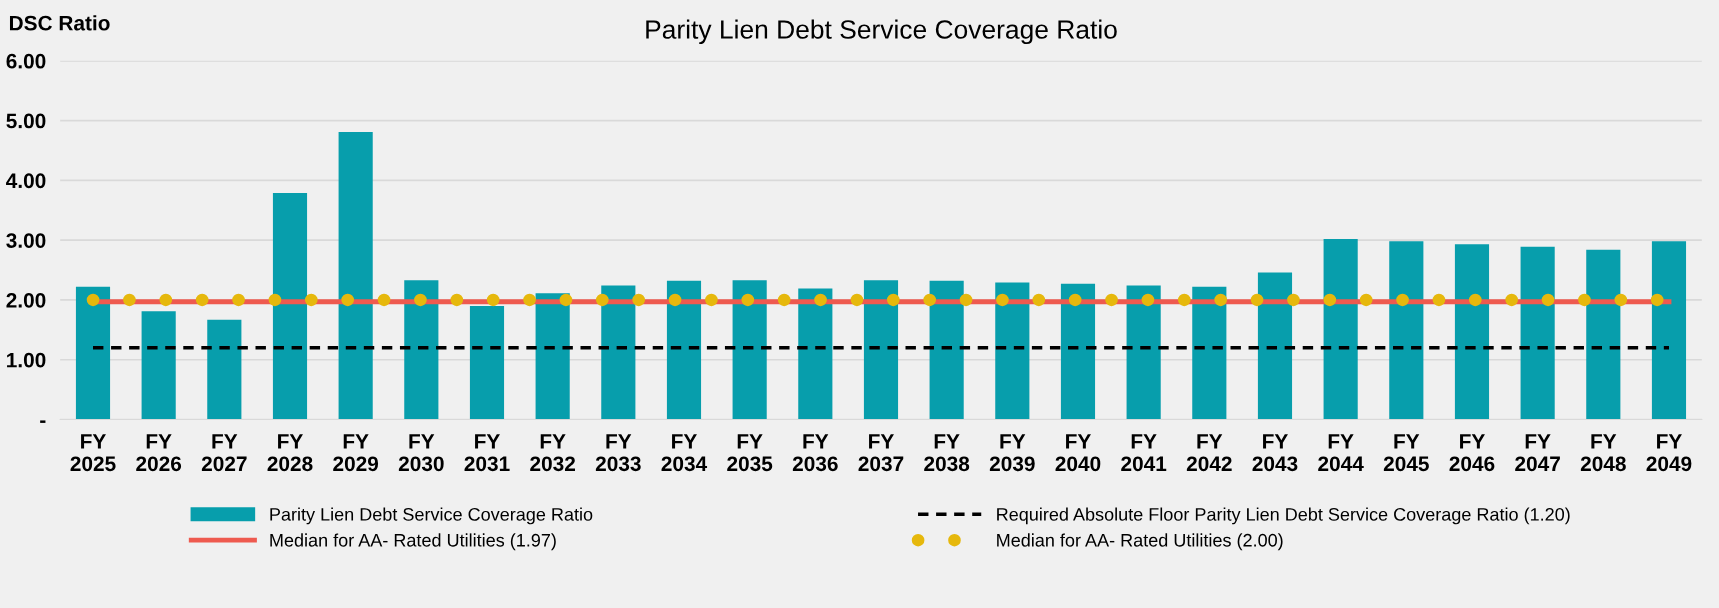 This screenshot has width=1719, height=608. Describe the element at coordinates (1603, 453) in the screenshot. I see `x-tick-label: FY 2048` at that location.